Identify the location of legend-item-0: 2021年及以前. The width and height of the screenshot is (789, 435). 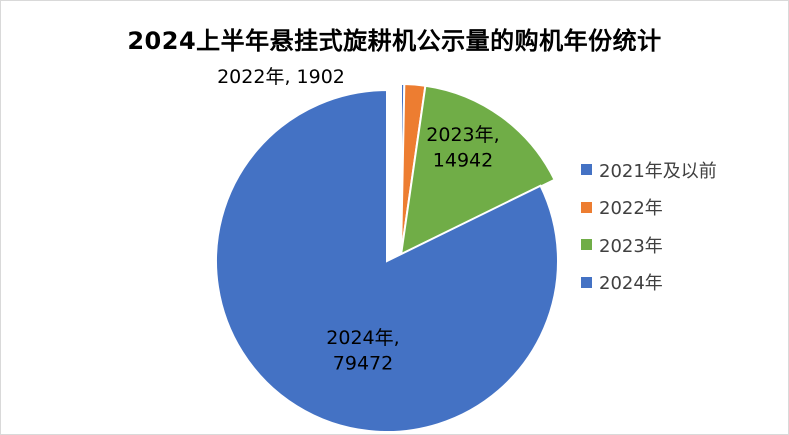
(649, 170).